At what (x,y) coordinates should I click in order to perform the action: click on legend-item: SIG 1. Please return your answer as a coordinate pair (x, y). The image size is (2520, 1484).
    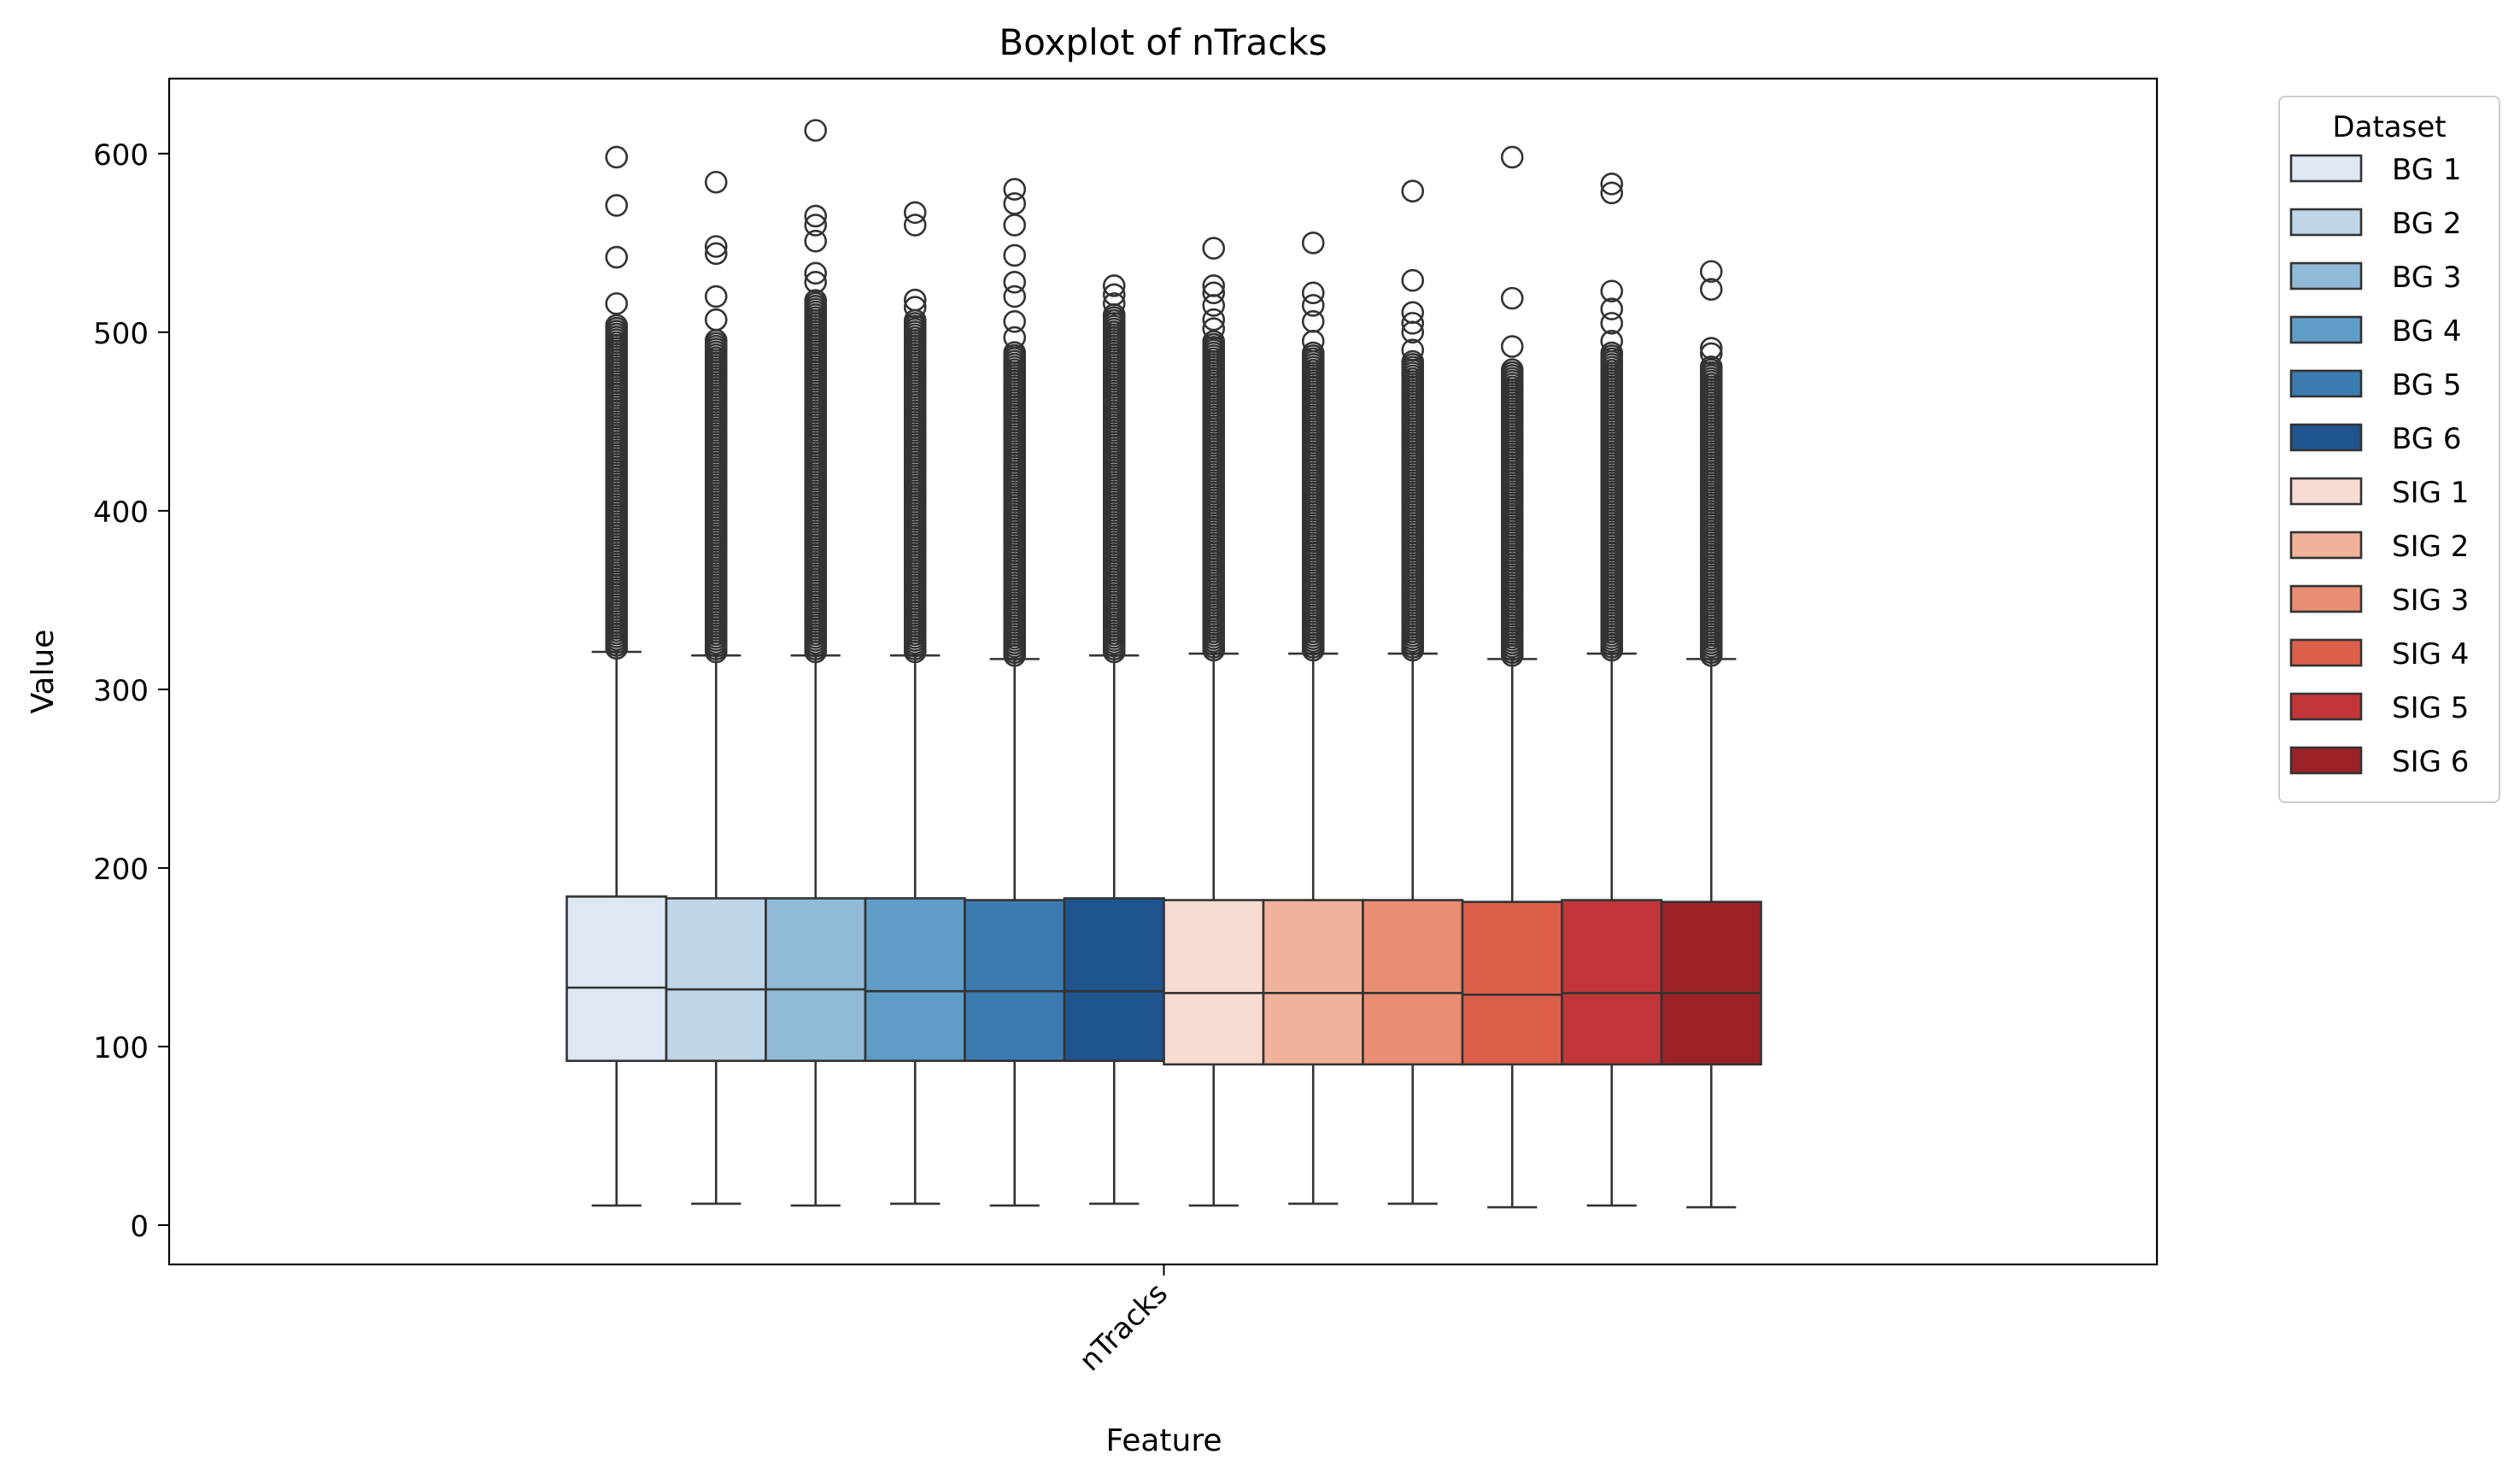
    Looking at the image, I should click on (2379, 493).